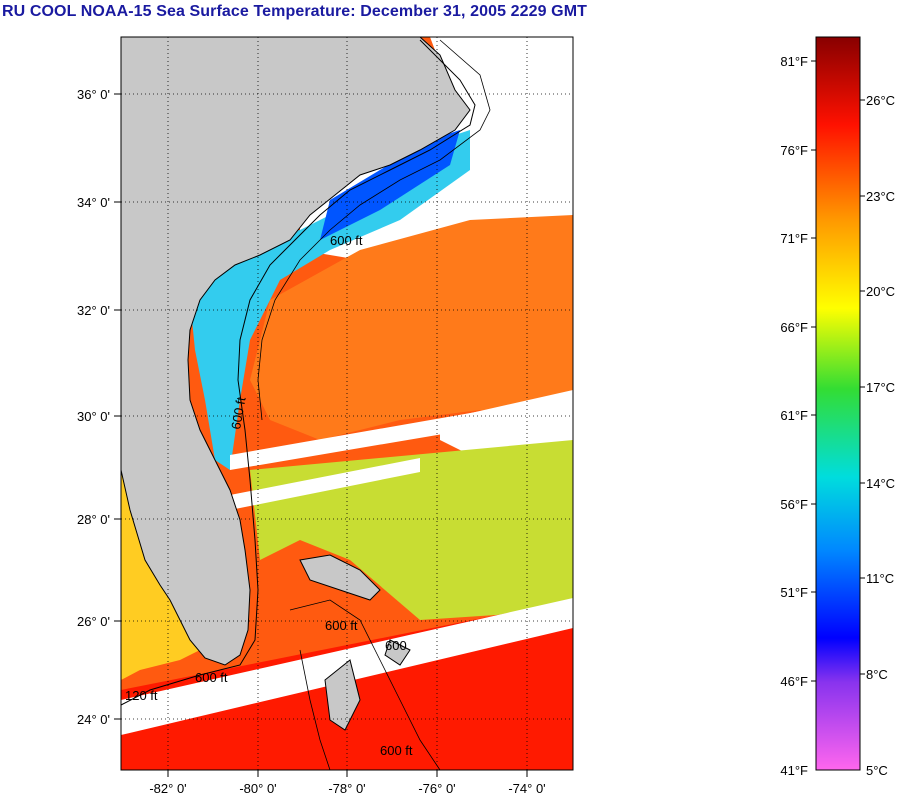 This screenshot has height=801, width=905. Describe the element at coordinates (794, 238) in the screenshot. I see `colorbar-f-label: 71°F` at that location.